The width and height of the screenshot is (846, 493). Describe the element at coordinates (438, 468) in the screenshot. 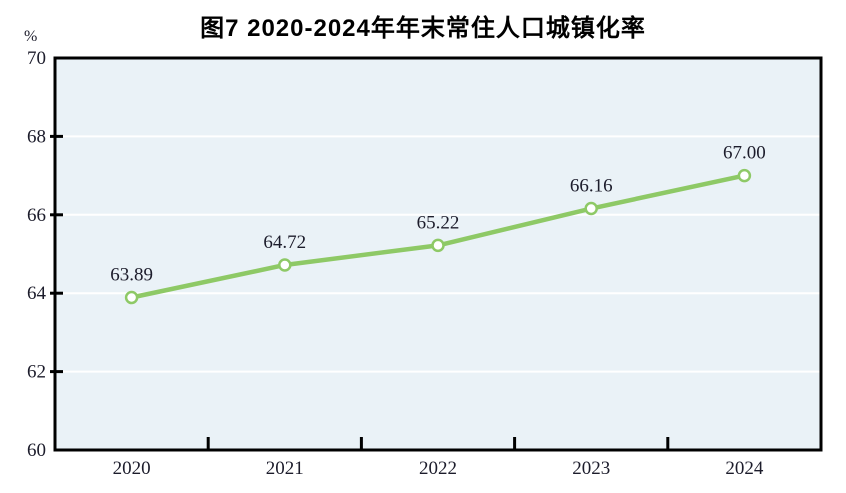

I see `x-axis-tick-label: 2022` at that location.